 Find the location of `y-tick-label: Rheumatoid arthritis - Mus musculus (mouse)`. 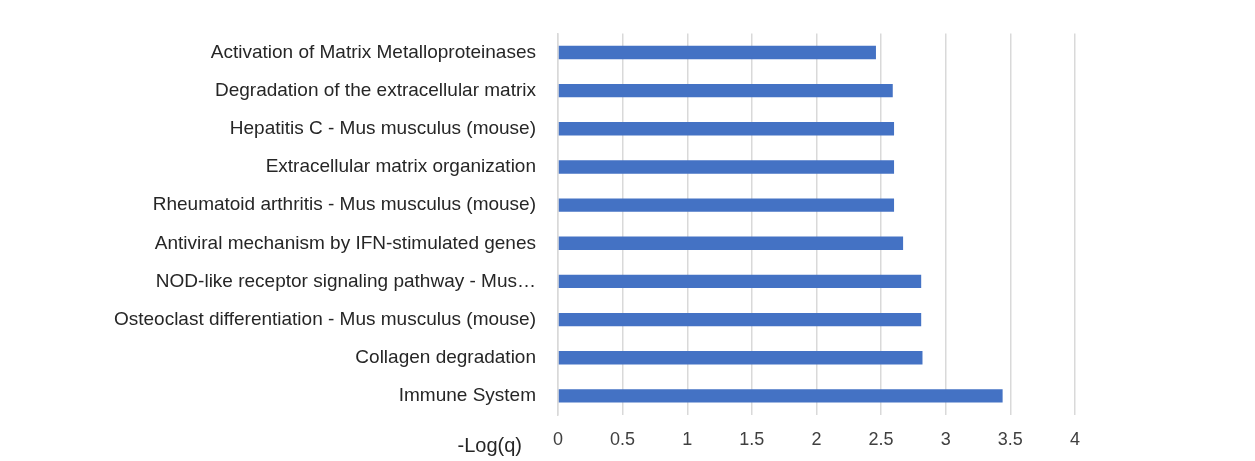

y-tick-label: Rheumatoid arthritis - Mus musculus (mouse) is located at coordinates (344, 204).